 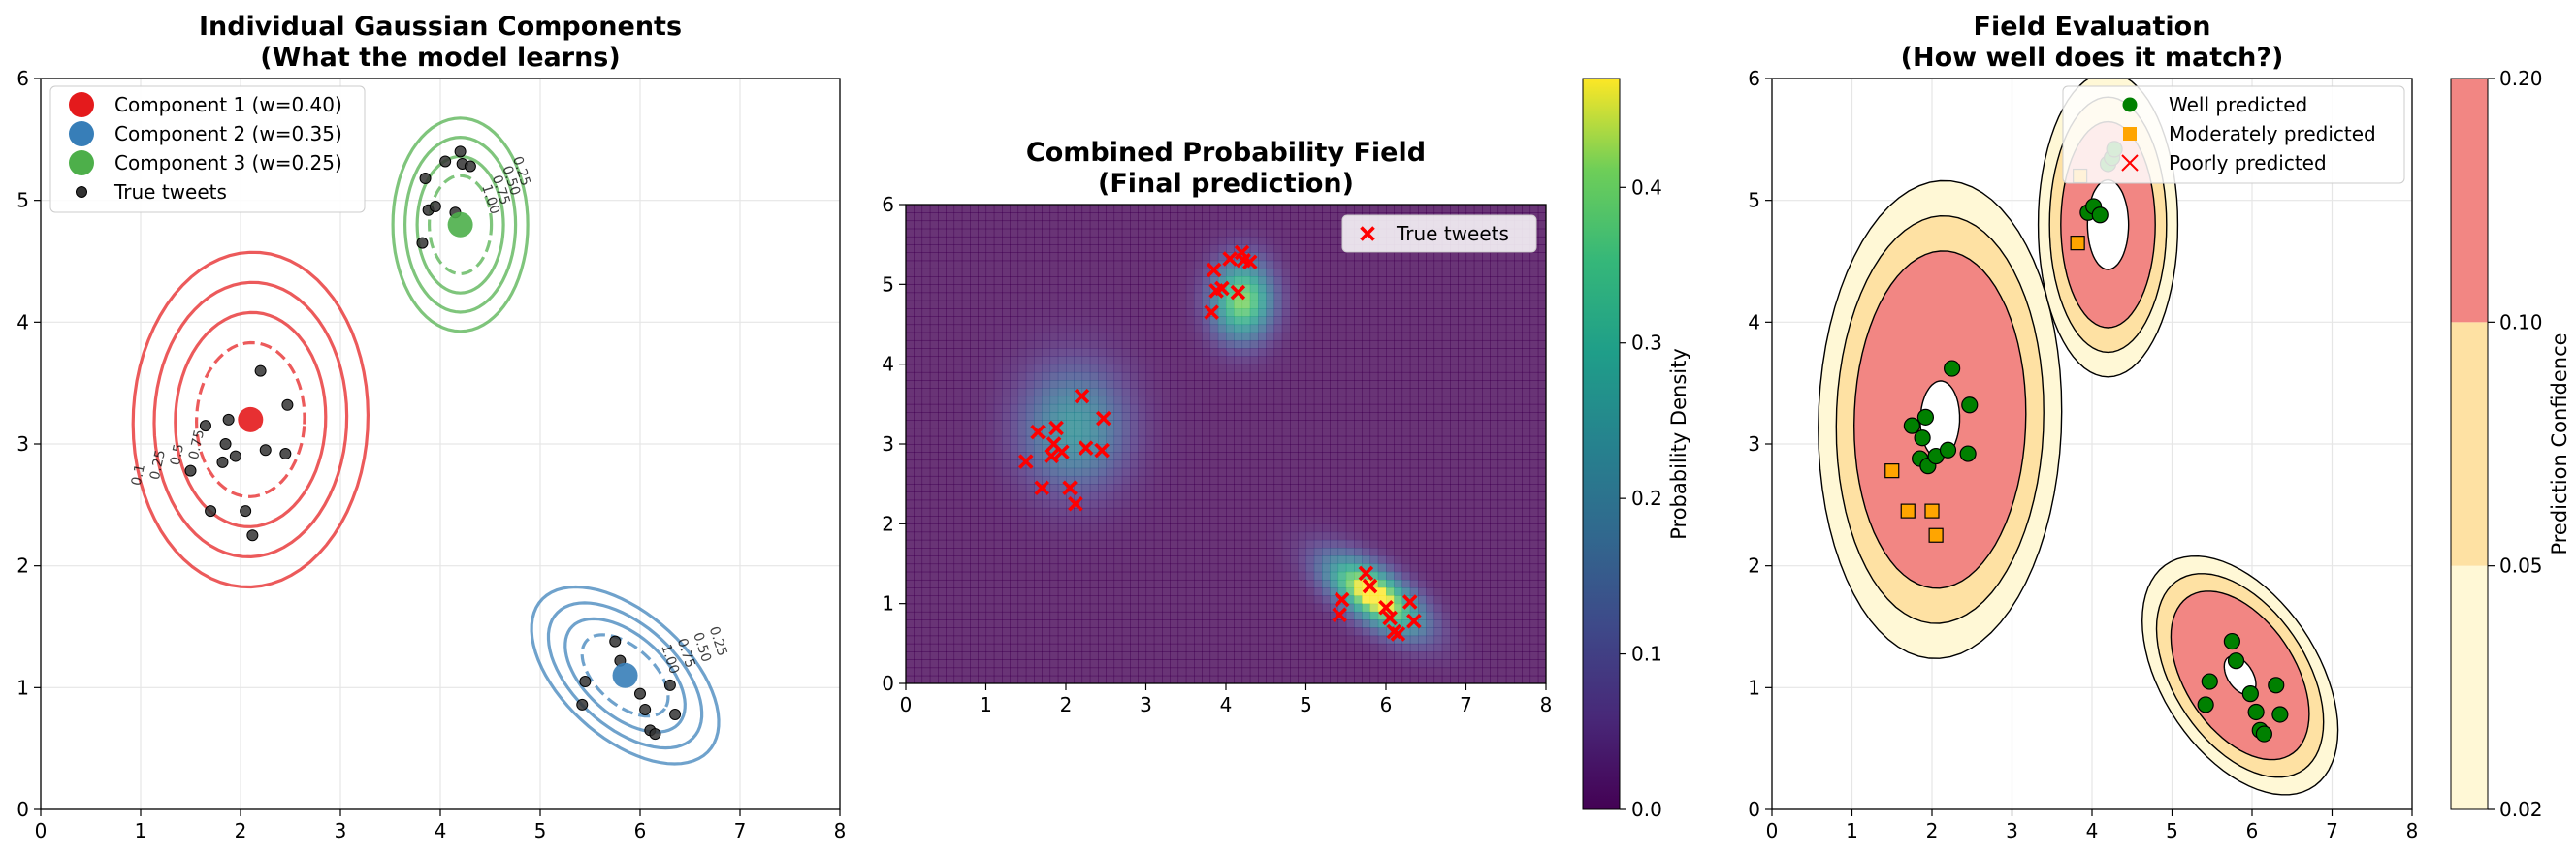 What do you see at coordinates (1230, 259) in the screenshot?
I see `true-tweet-x-marker` at bounding box center [1230, 259].